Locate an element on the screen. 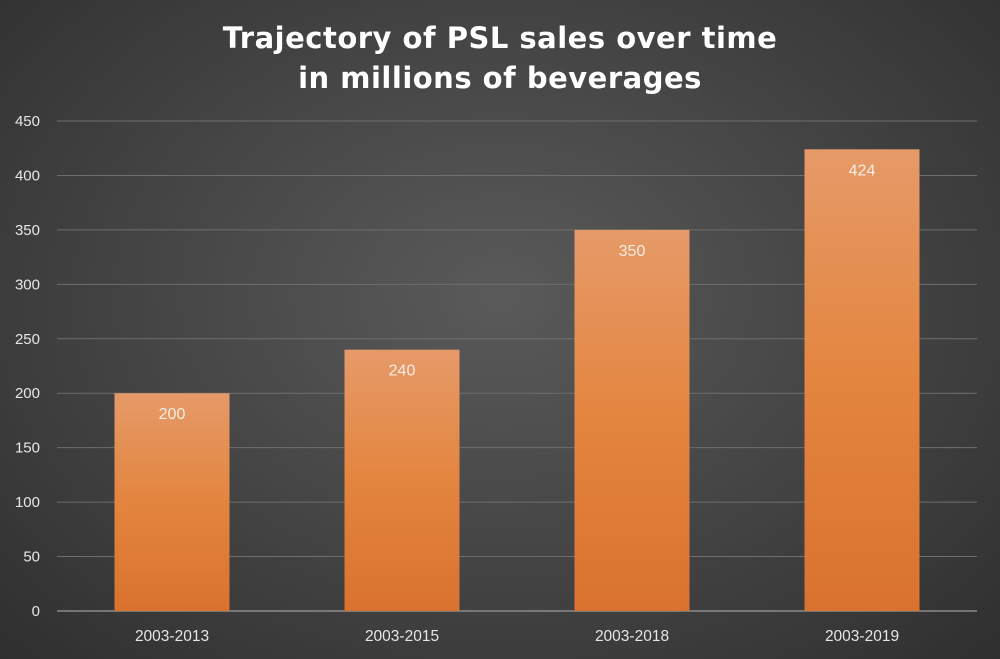 The image size is (1000, 659). bar-2003-2013 is located at coordinates (172, 502).